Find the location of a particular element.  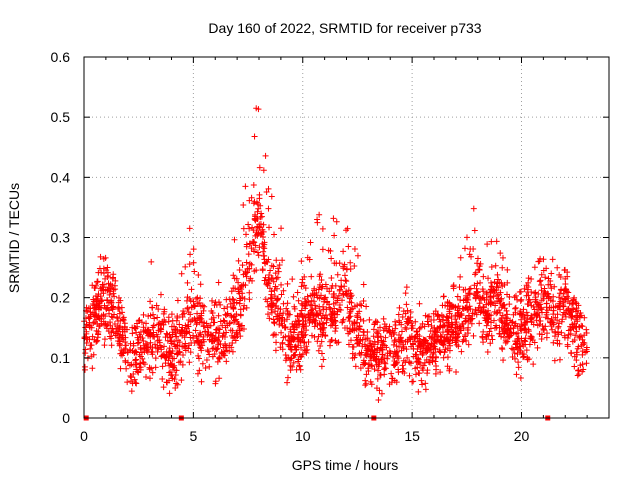

x-tick-label: 0 is located at coordinates (84, 436).